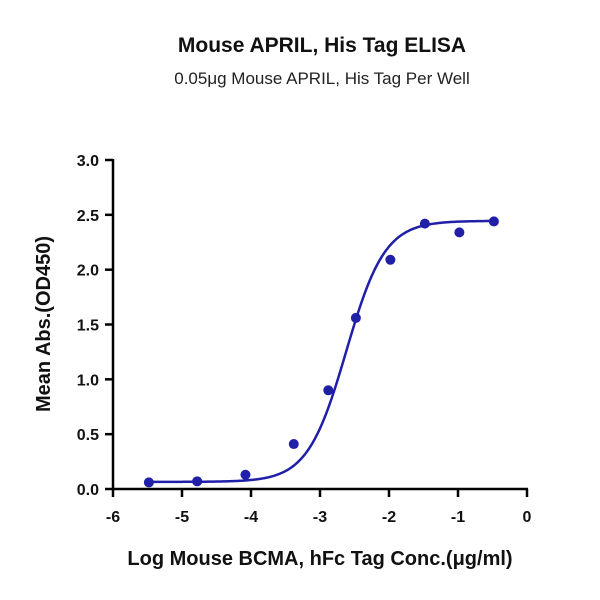  What do you see at coordinates (88, 326) in the screenshot?
I see `y-tick-label: 1.5` at bounding box center [88, 326].